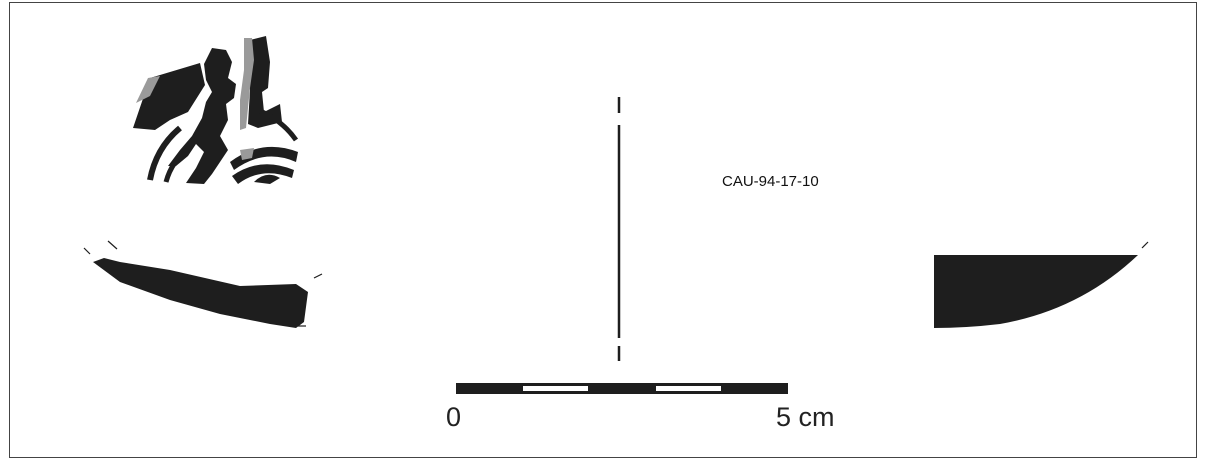 The width and height of the screenshot is (1208, 464). Describe the element at coordinates (264, 82) in the screenshot. I see `painted-right-band` at that location.